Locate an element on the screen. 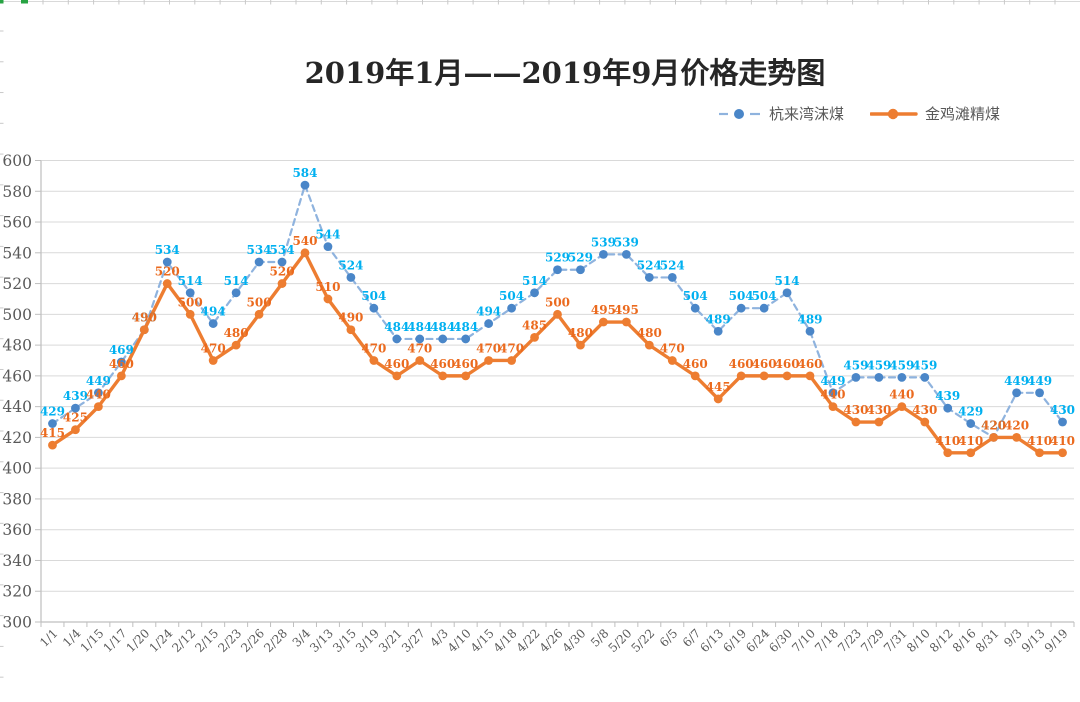 The height and width of the screenshot is (702, 1080). svg-text: 7/31 is located at coordinates (895, 640).